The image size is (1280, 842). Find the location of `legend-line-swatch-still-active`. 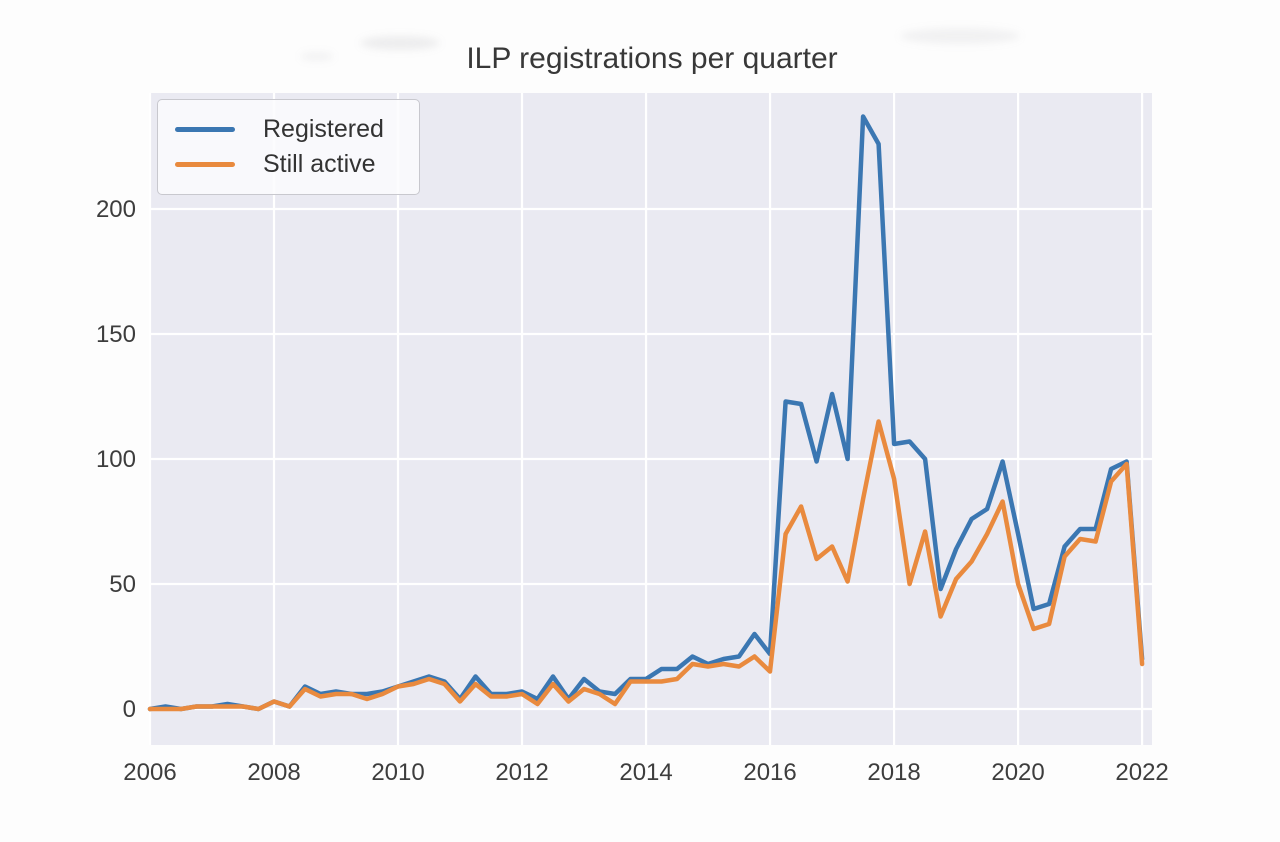

legend-line-swatch-still-active is located at coordinates (205, 165).